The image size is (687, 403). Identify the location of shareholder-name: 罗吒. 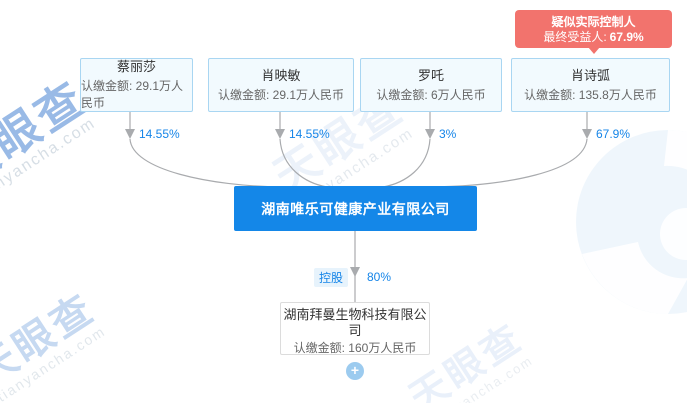
(430, 75).